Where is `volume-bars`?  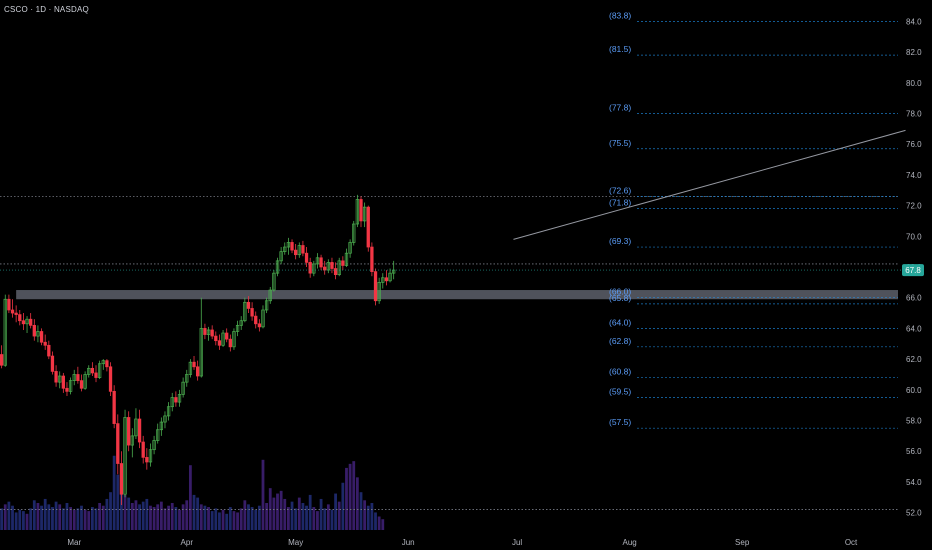 volume-bars is located at coordinates (192, 492).